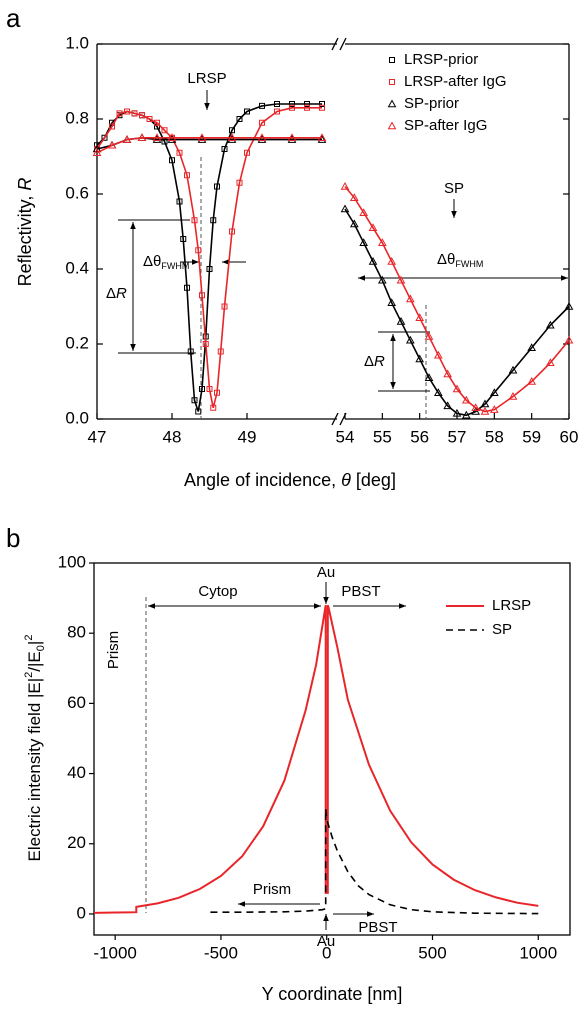 The height and width of the screenshot is (1019, 582). Describe the element at coordinates (511, 605) in the screenshot. I see `legend-label: LRSP` at that location.